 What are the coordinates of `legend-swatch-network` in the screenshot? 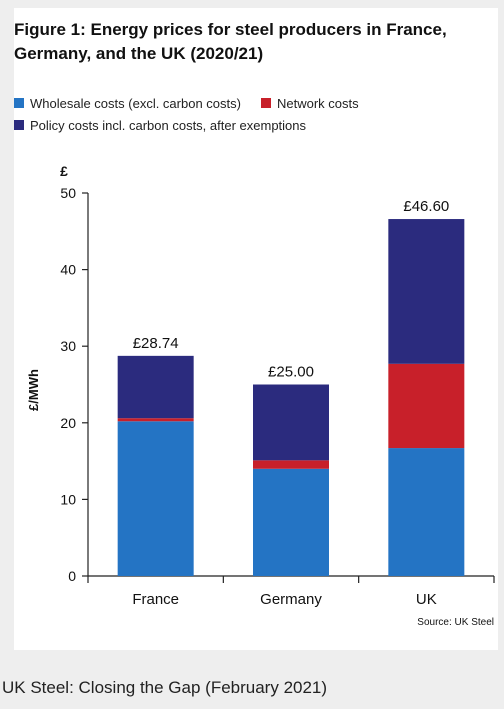 It's located at (265, 103).